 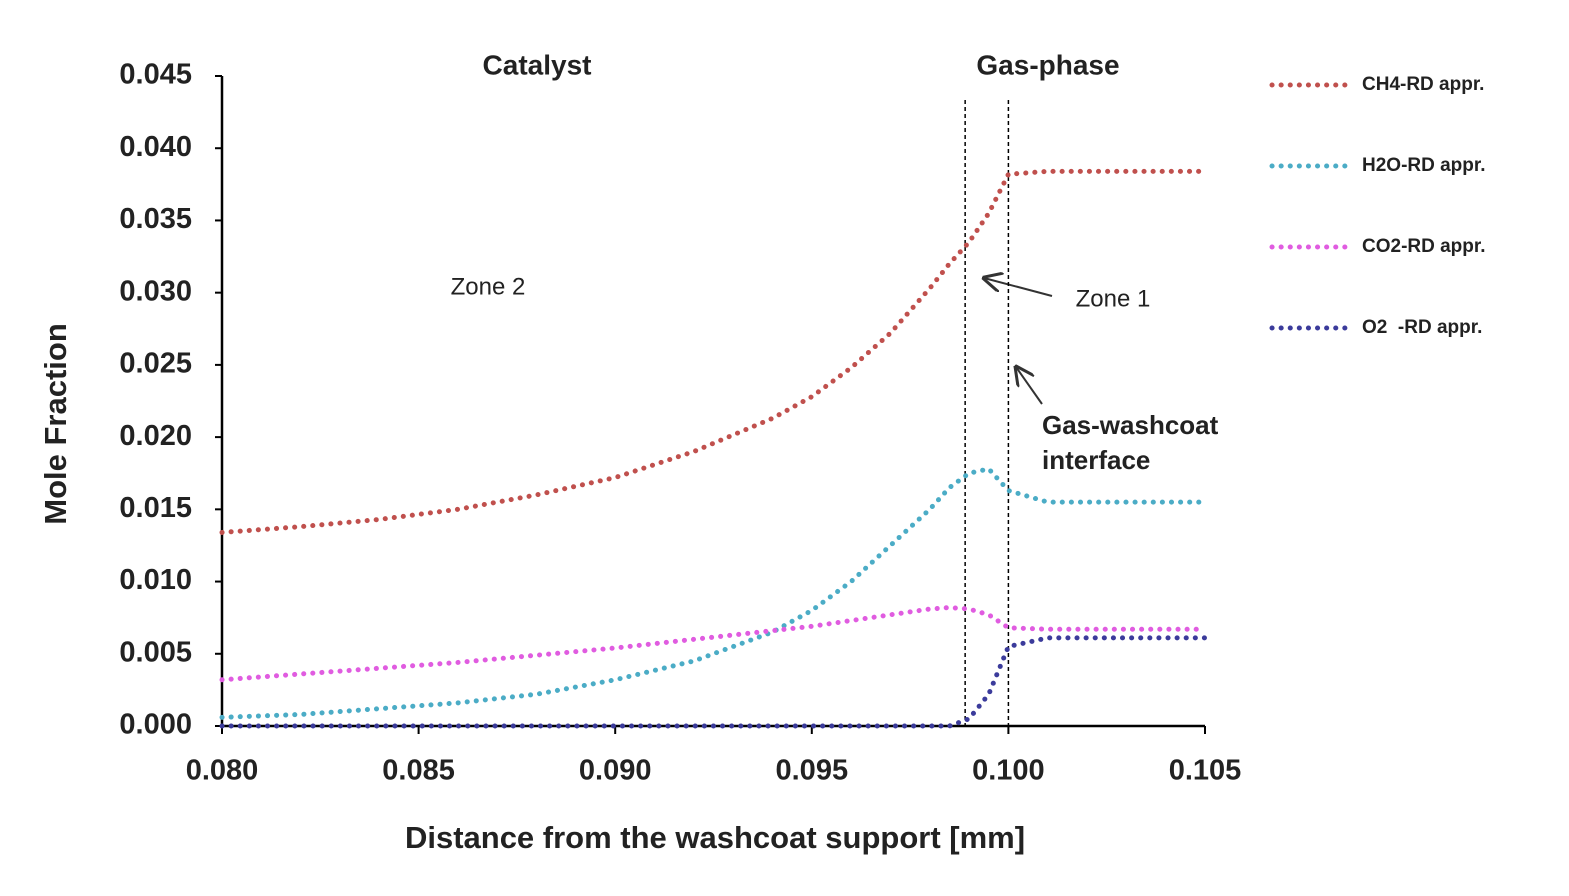 What do you see at coordinates (1047, 64) in the screenshot?
I see `annotation: Gas-phase` at bounding box center [1047, 64].